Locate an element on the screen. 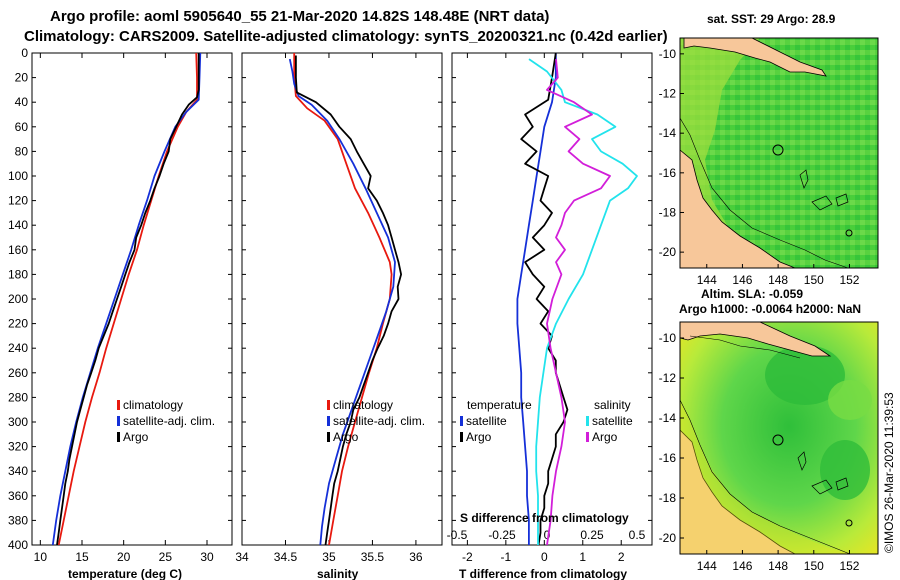 The width and height of the screenshot is (900, 580). series-line-s-satellite is located at coordinates (583, 301).